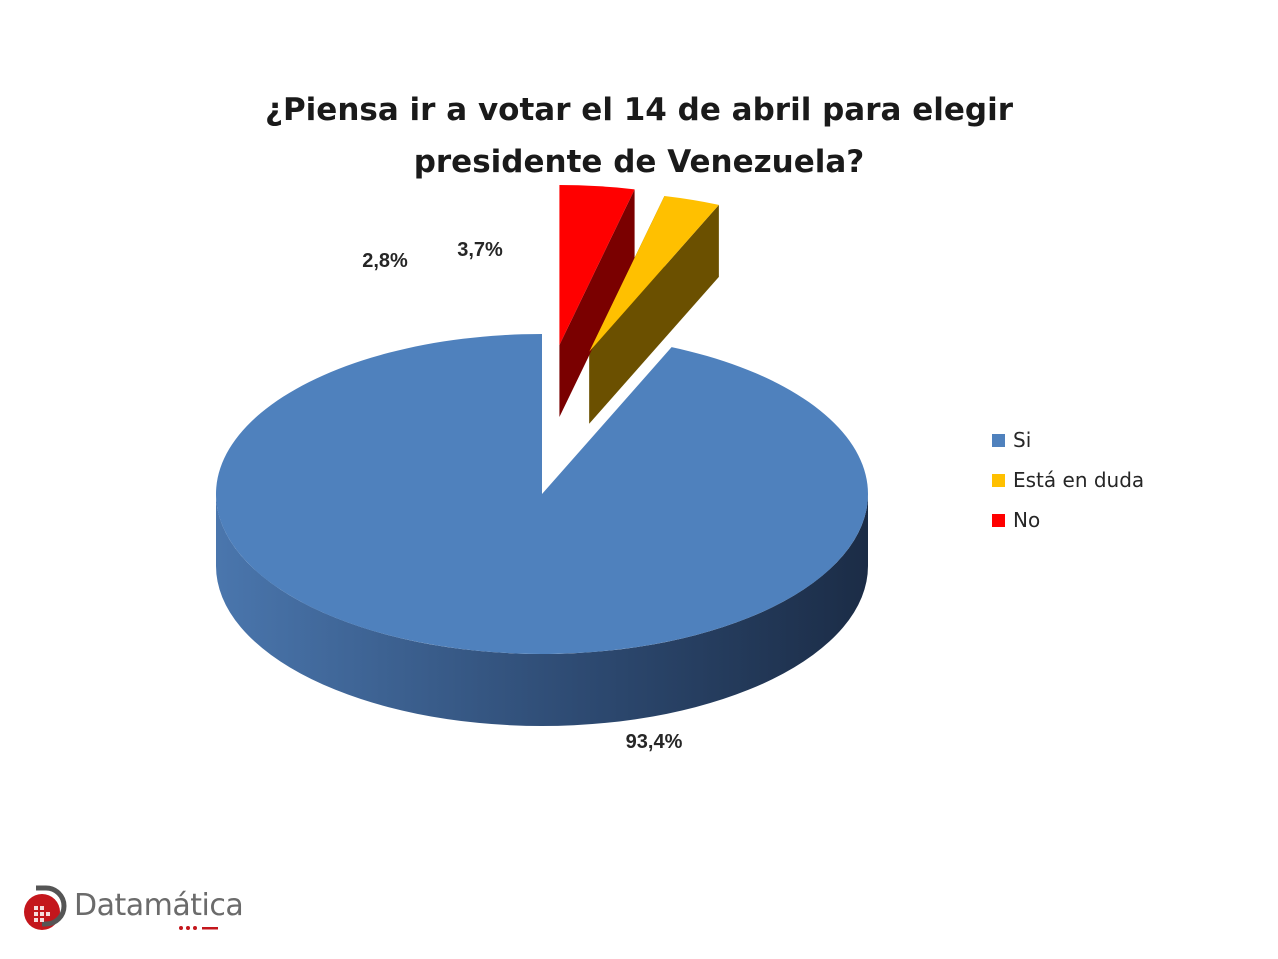 This screenshot has height=959, width=1278. I want to click on pie-slice-no, so click(597, 265).